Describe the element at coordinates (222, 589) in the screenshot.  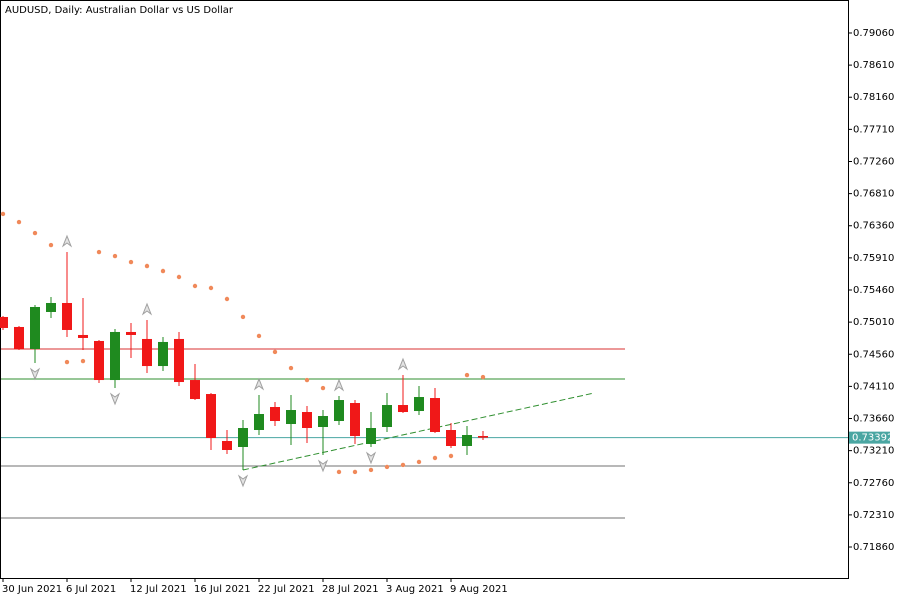
I see `x-tick-label: 16 Jul 2021` at that location.